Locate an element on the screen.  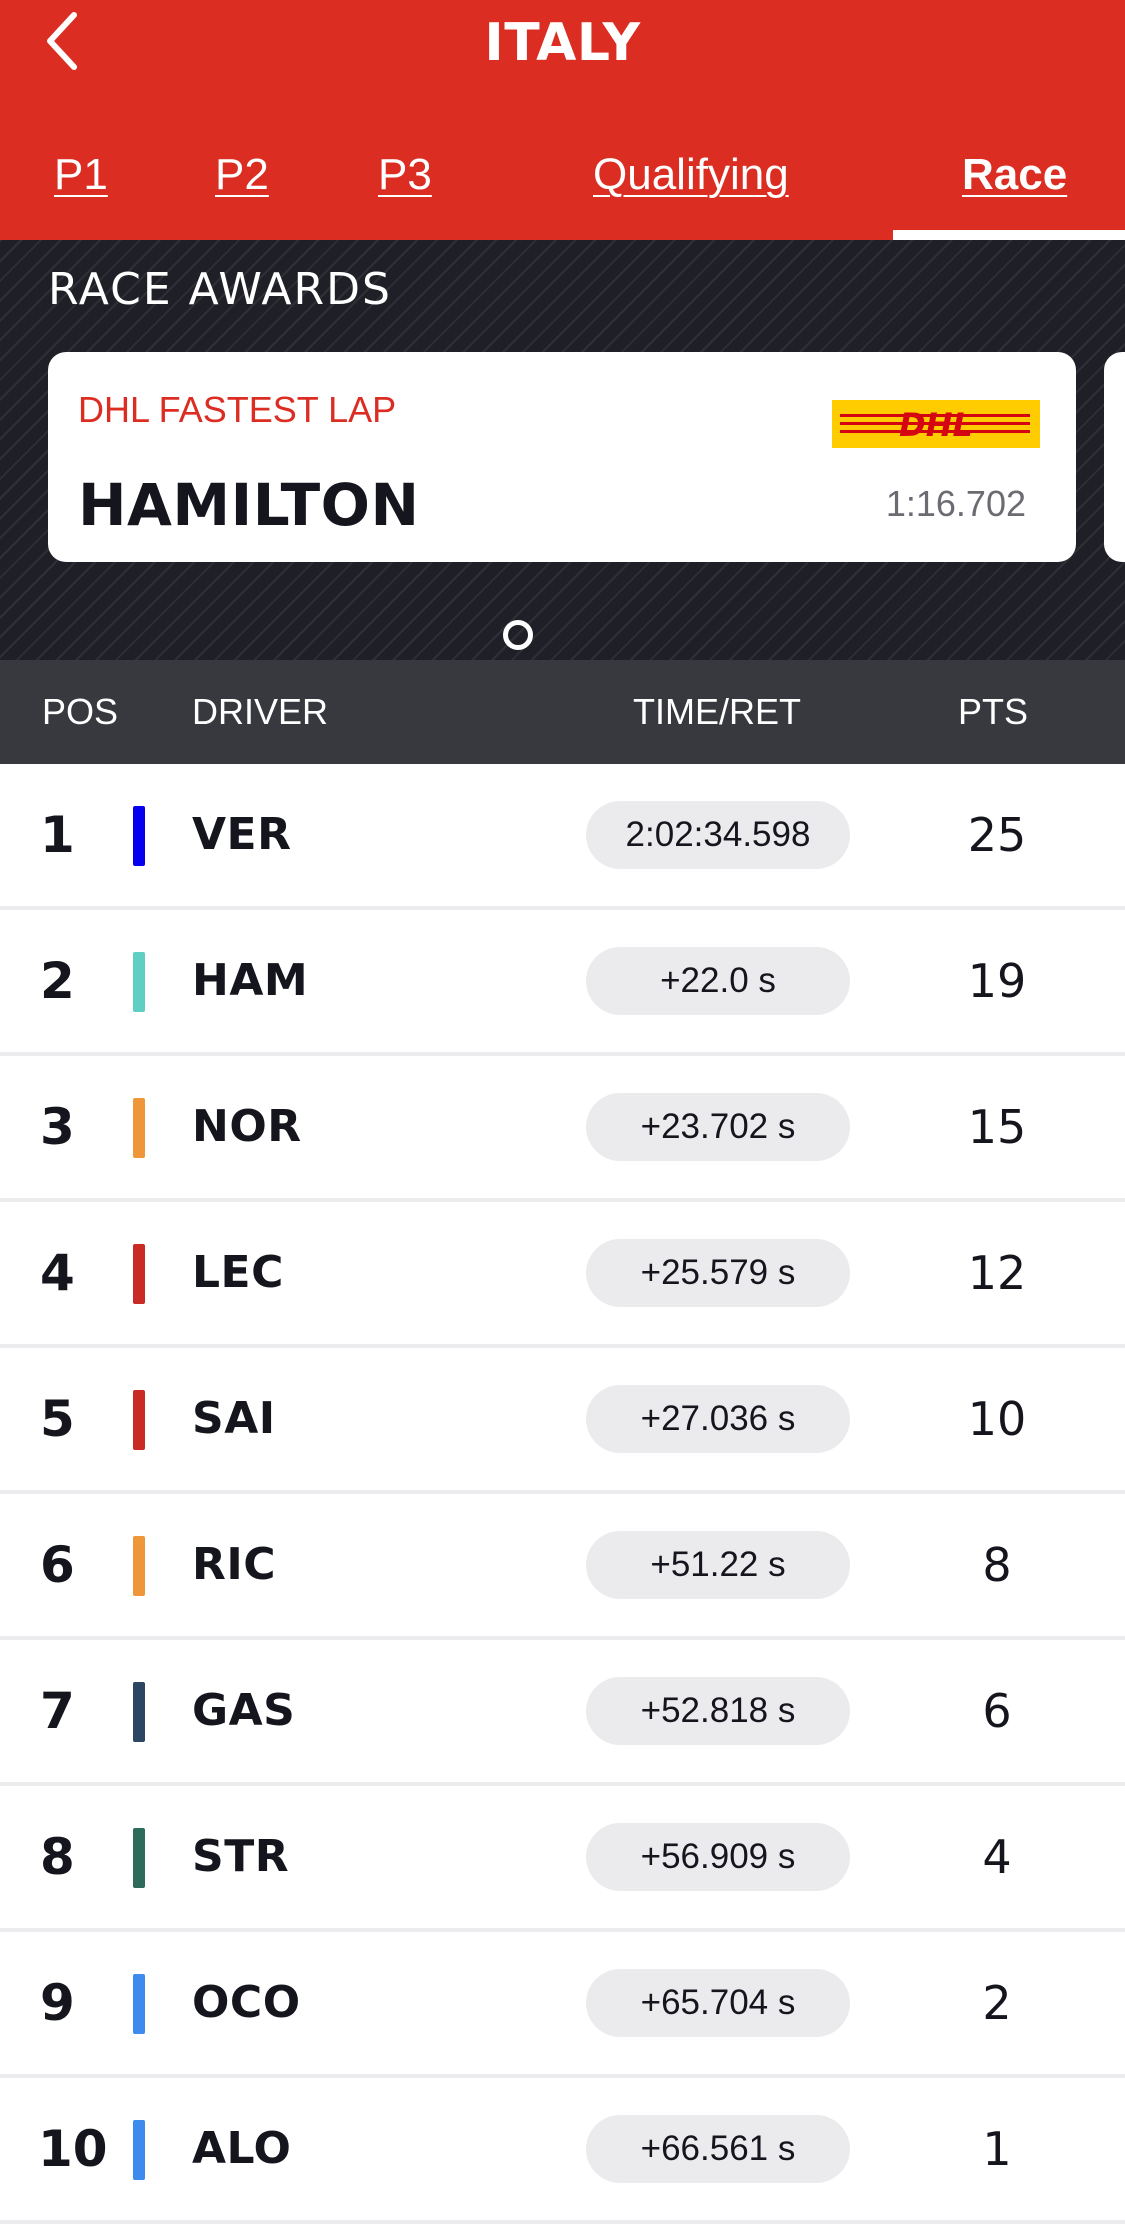
race-time: +65.704 s is located at coordinates (718, 2003).